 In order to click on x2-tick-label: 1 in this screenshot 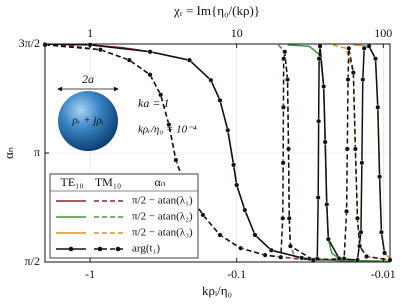, I will do `click(90, 33)`.